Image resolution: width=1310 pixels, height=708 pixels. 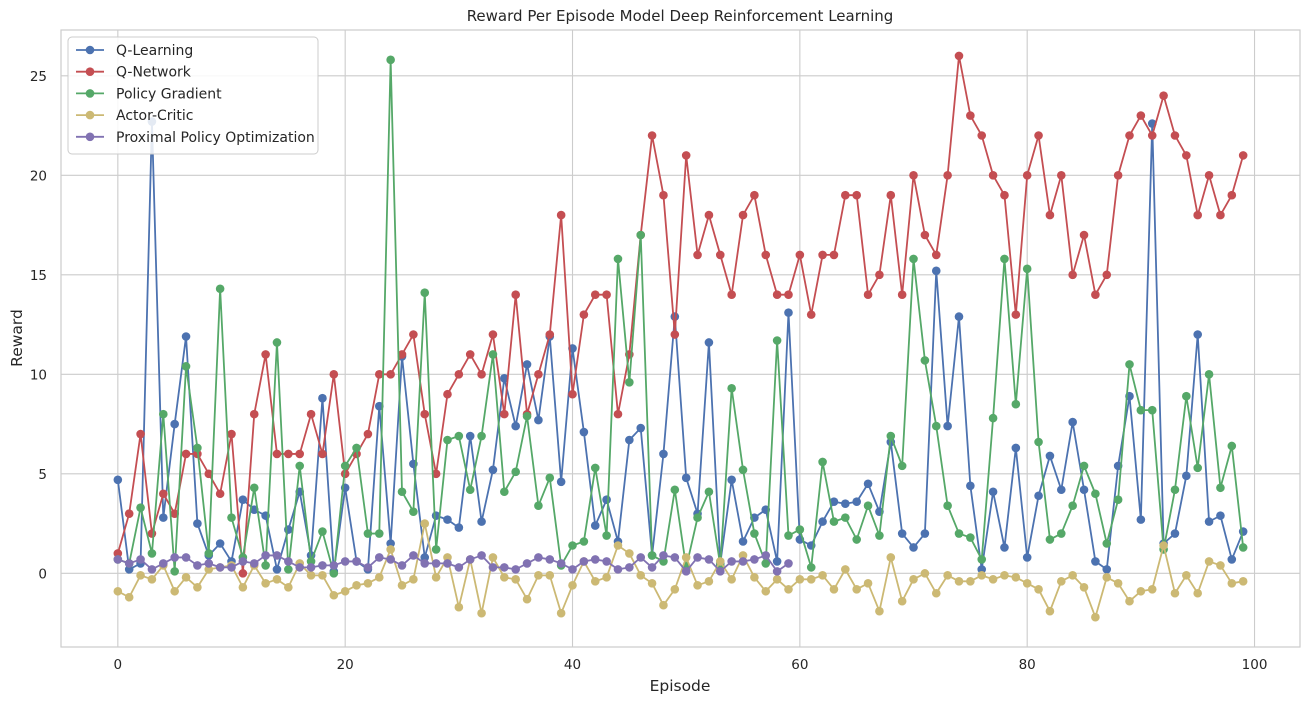 I want to click on legend-label-actor-critic: Actor-Critic, so click(x=155, y=116).